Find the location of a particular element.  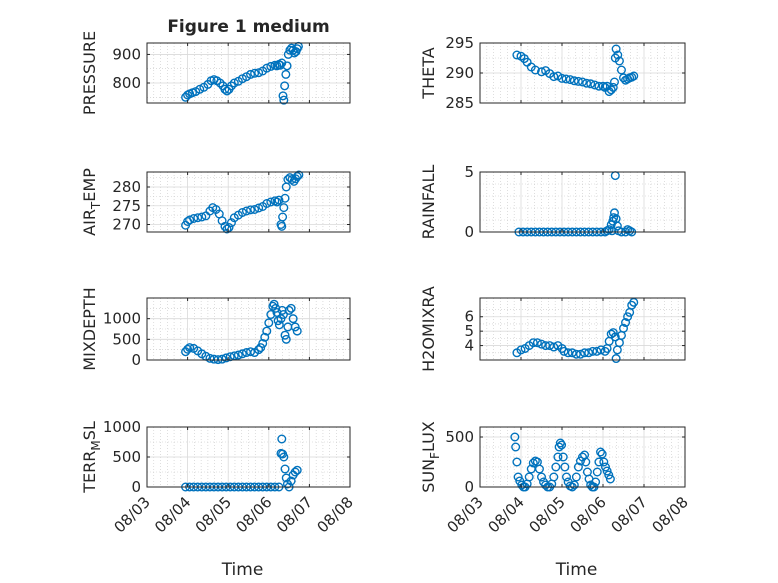

y-axis-label-subscript: F is located at coordinates (435, 455).